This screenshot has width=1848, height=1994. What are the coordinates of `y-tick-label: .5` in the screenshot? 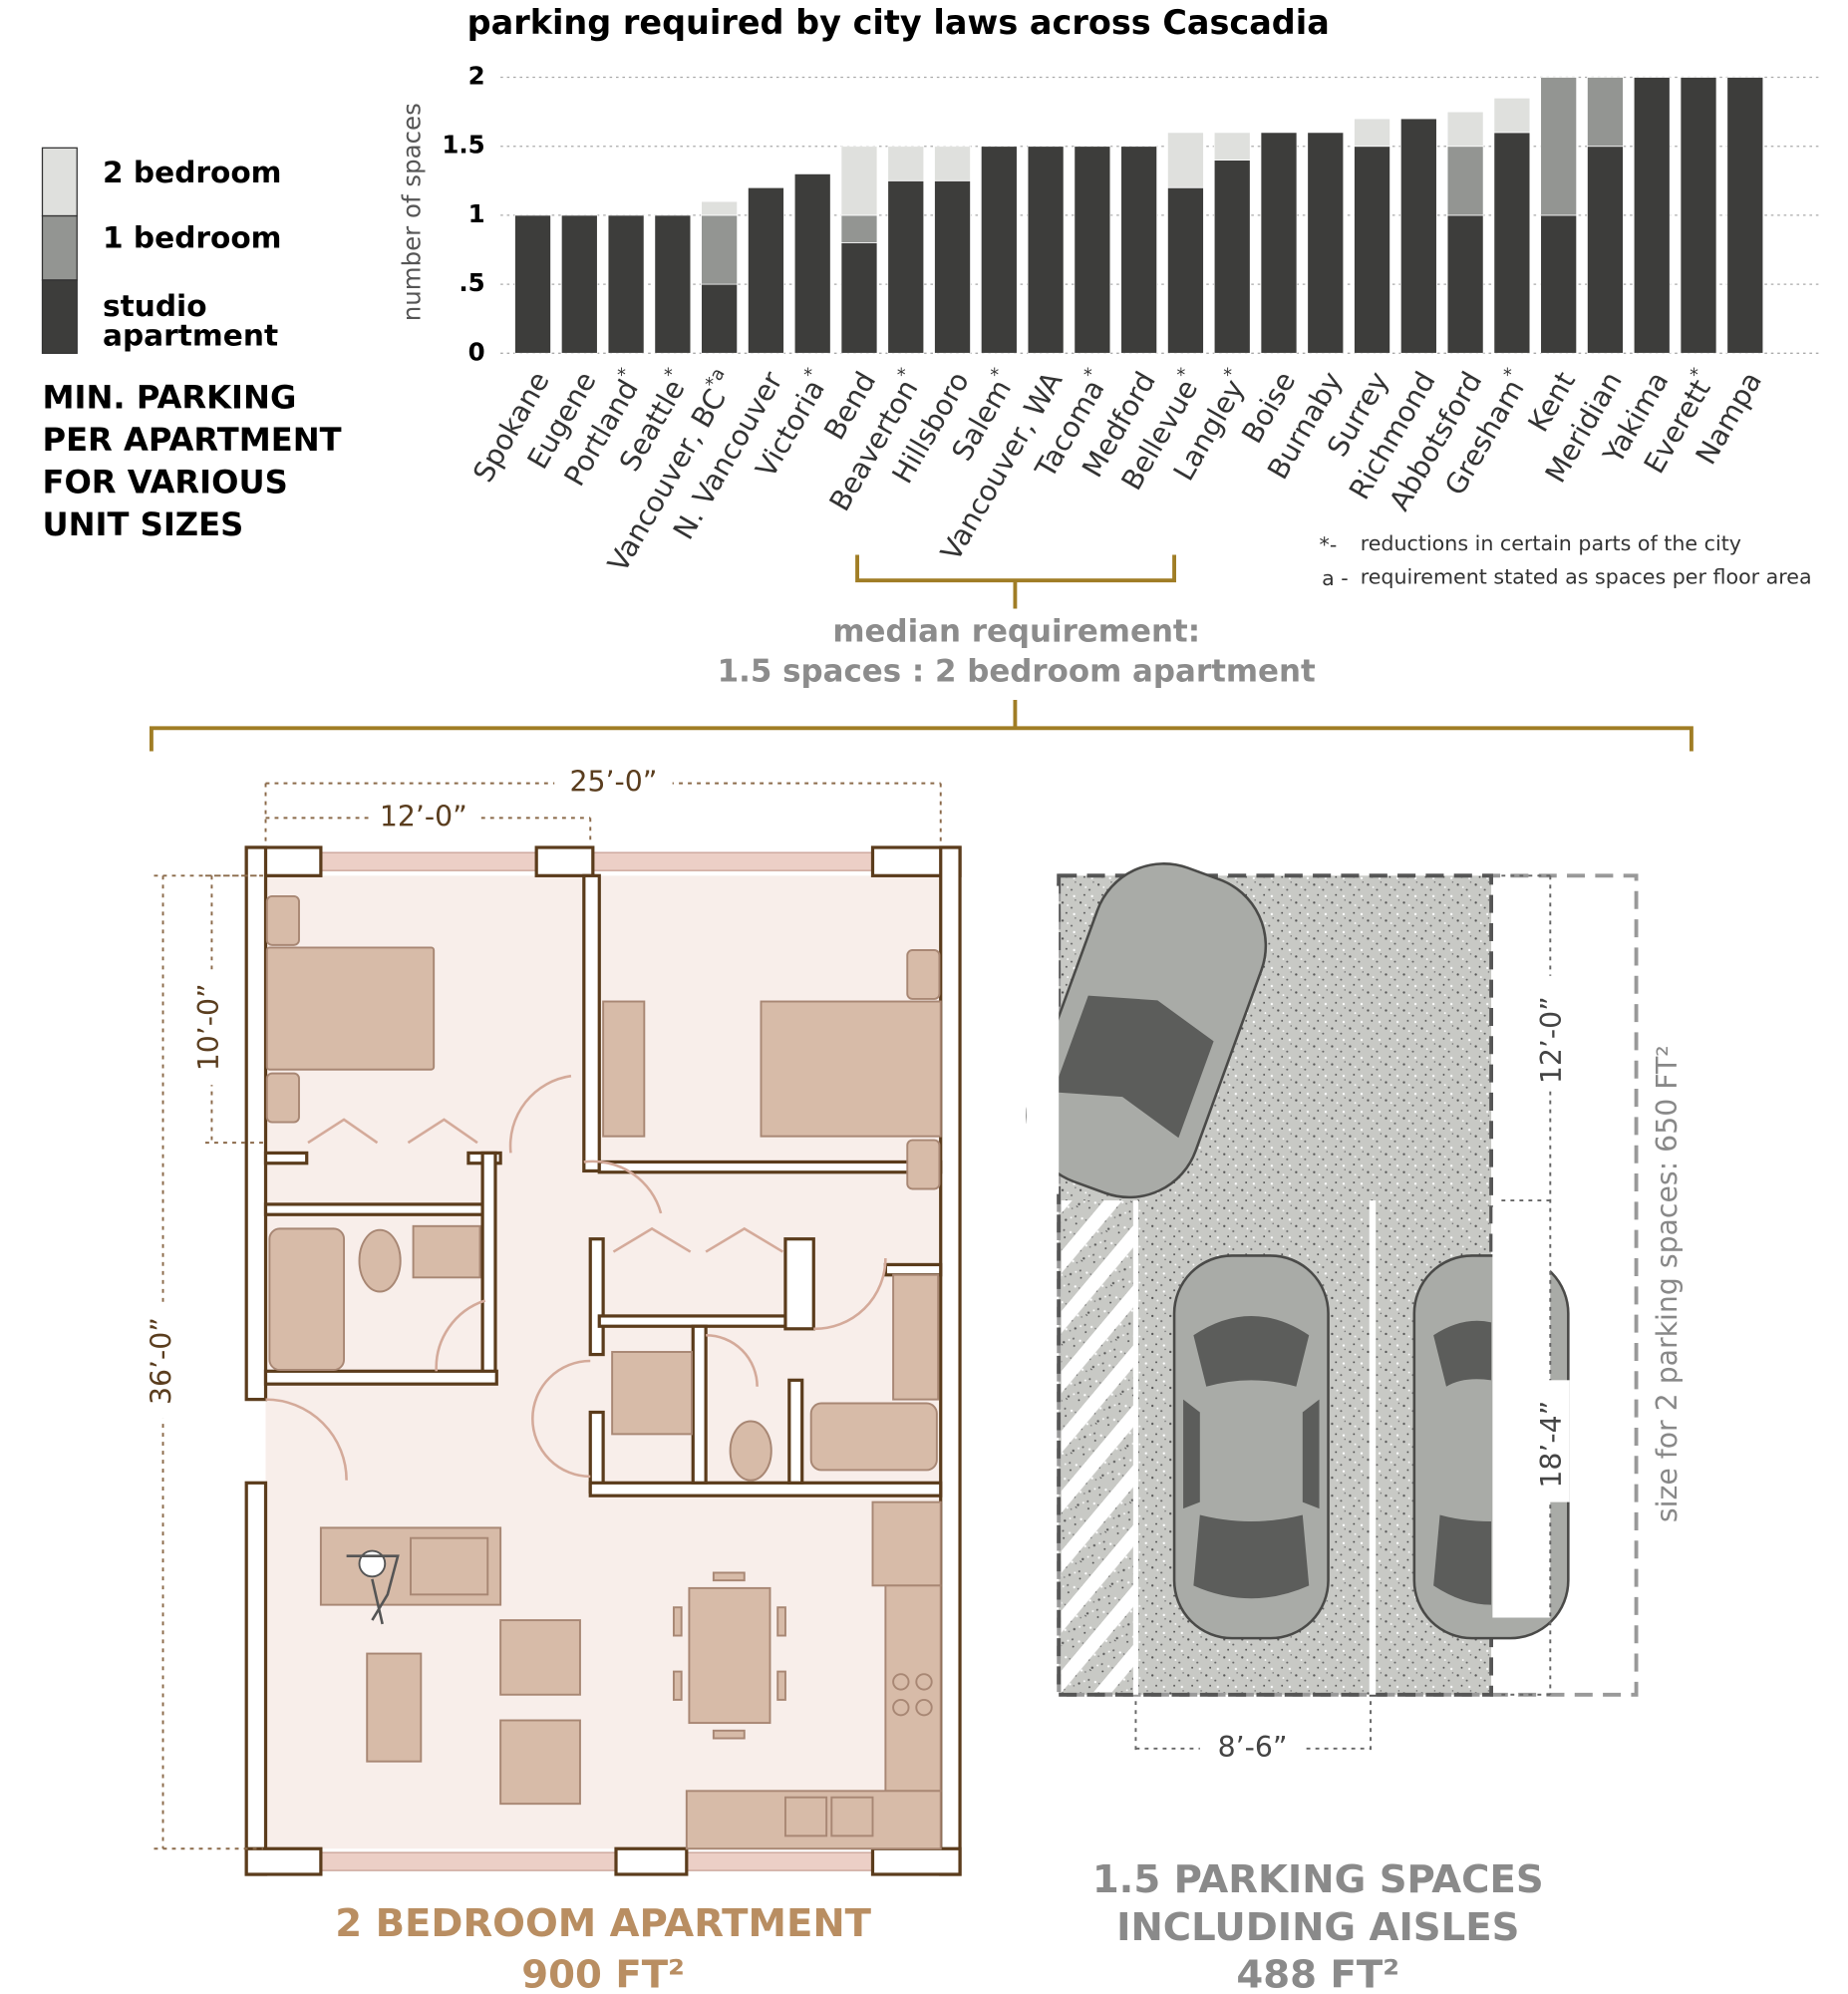 It's located at (472, 282).